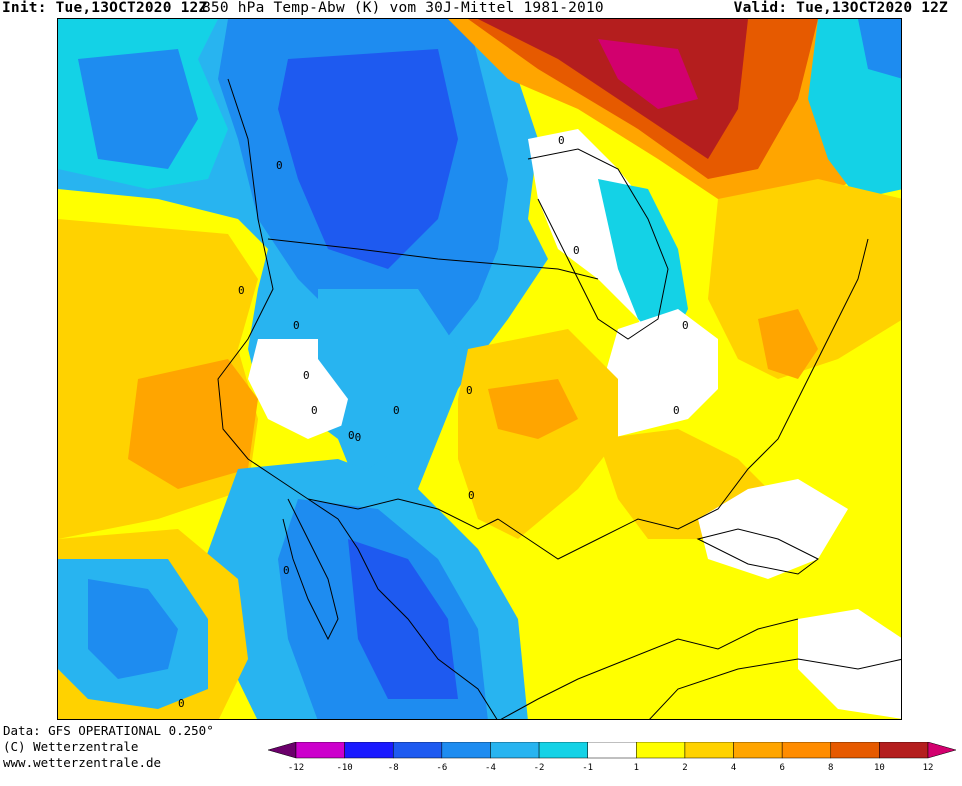  I want to click on data-source-credit: Data: GFS OPERATIONAL 0.250°, so click(108, 730).